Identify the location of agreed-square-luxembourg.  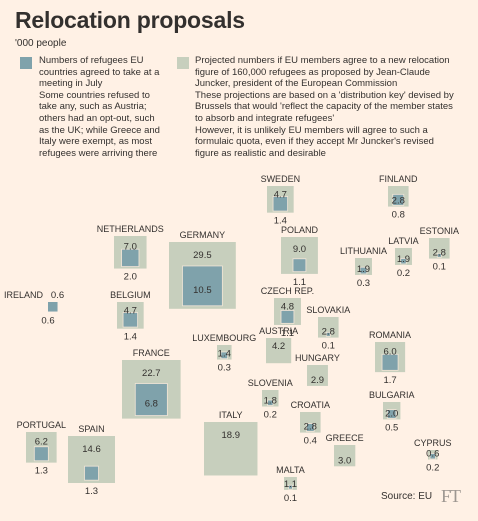
(224, 355).